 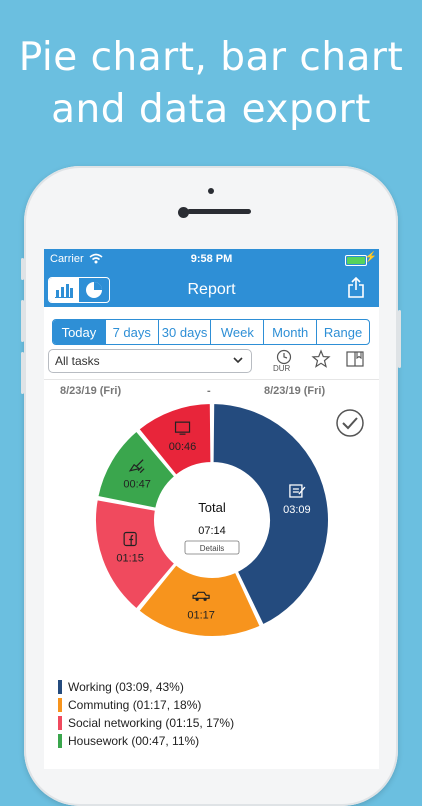 What do you see at coordinates (136, 466) in the screenshot?
I see `cleaning-icon` at bounding box center [136, 466].